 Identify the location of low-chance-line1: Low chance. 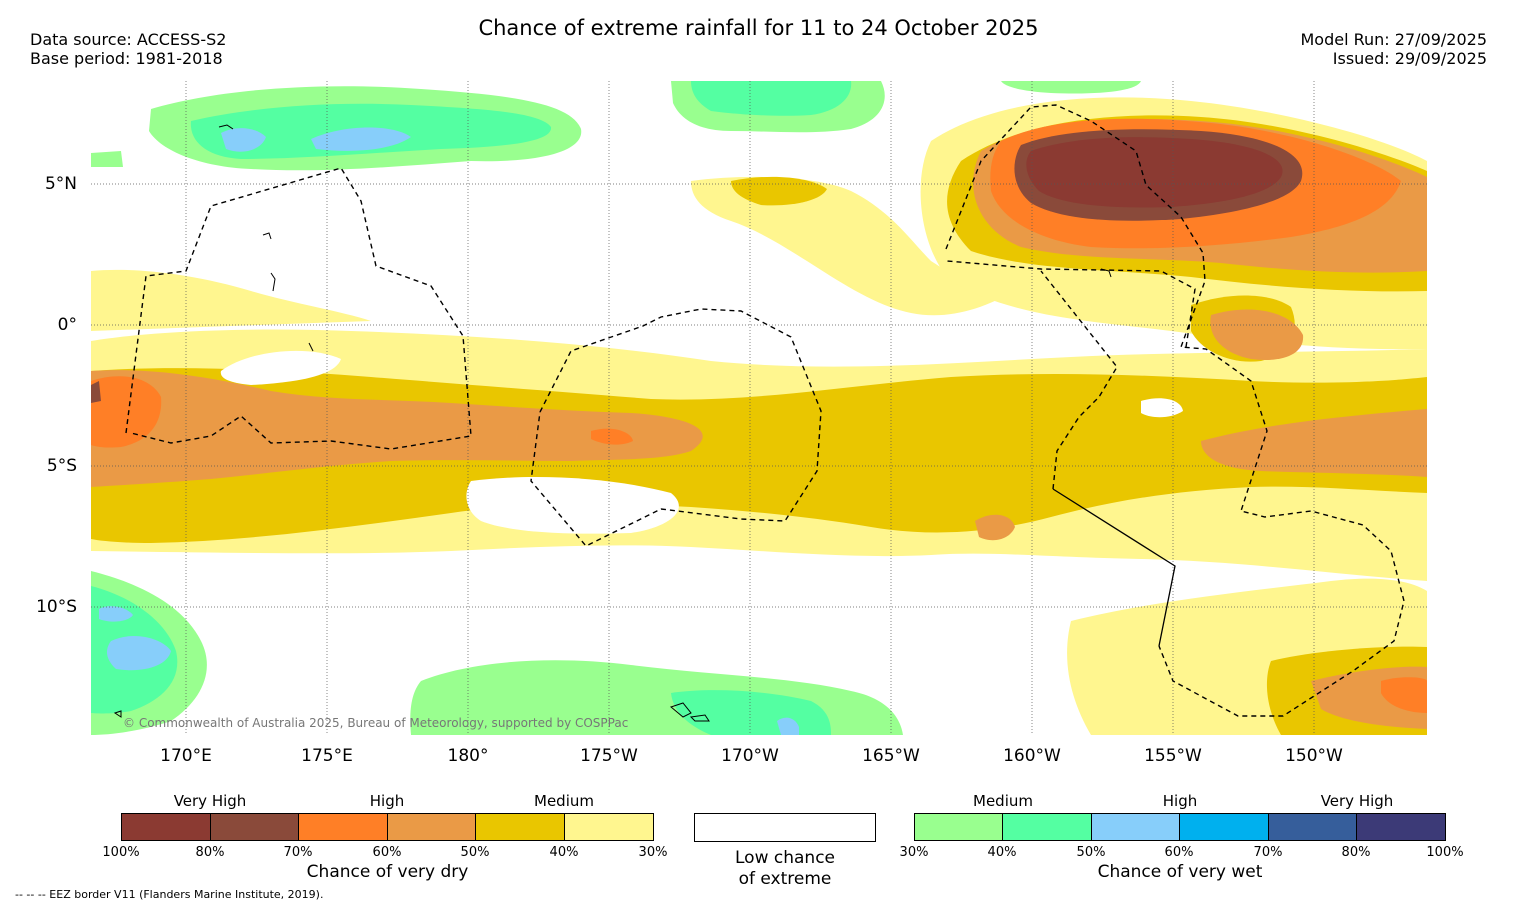
(785, 858).